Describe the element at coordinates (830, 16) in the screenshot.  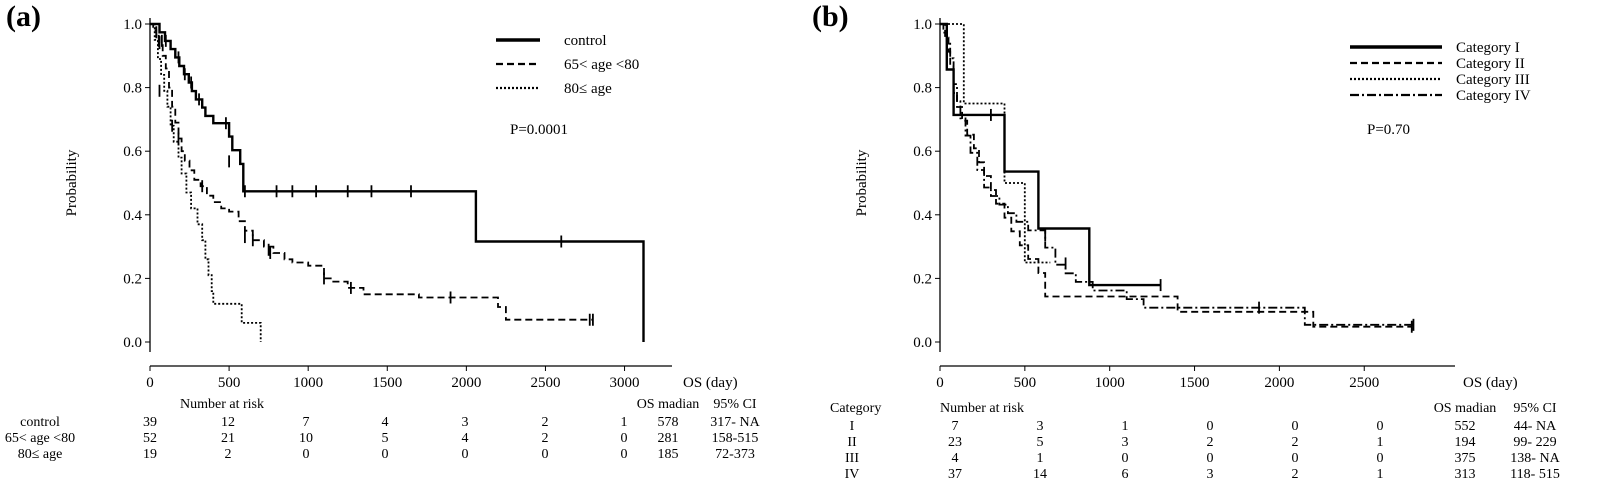
I see `panel-b-label: (b)` at that location.